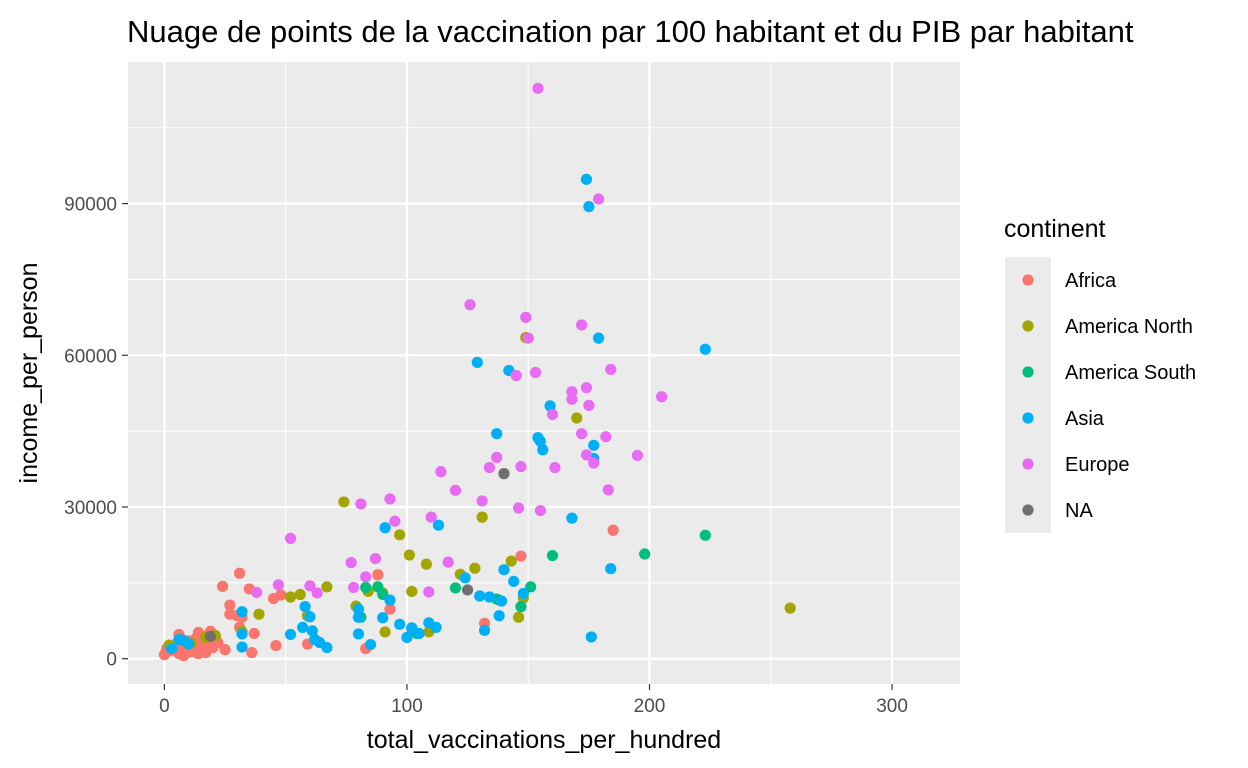  Describe the element at coordinates (650, 706) in the screenshot. I see `x-tick-label: 200` at that location.